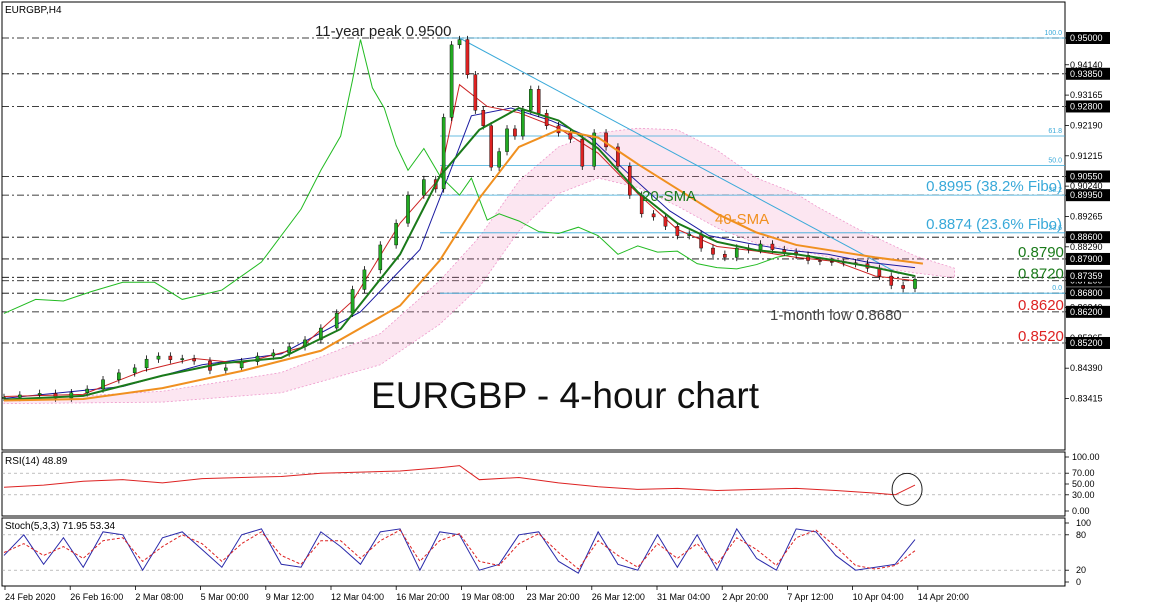 This screenshot has width=1149, height=607. I want to click on time-tick-label: 19 Mar 08:00, so click(487, 597).